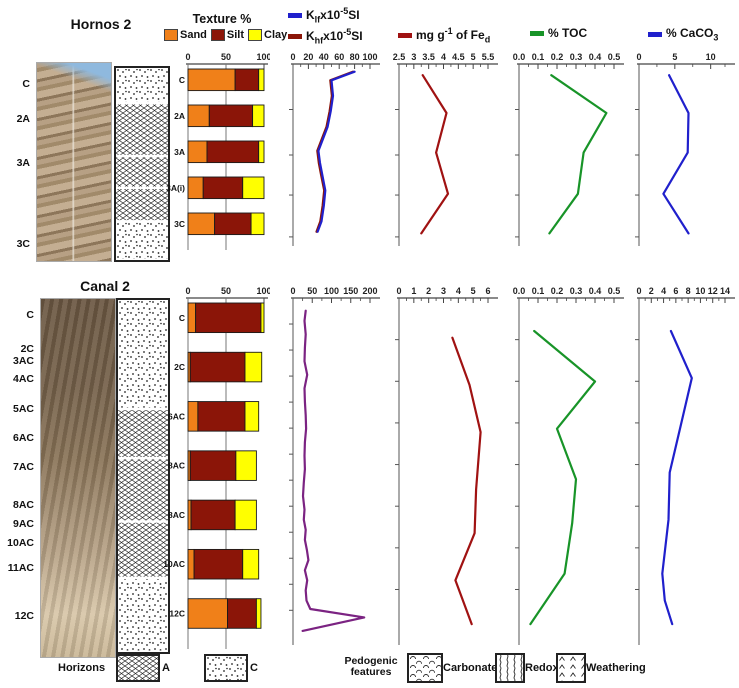 This screenshot has width=739, height=688. Describe the element at coordinates (295, 37) in the screenshot. I see `khf-line-swatch` at that location.